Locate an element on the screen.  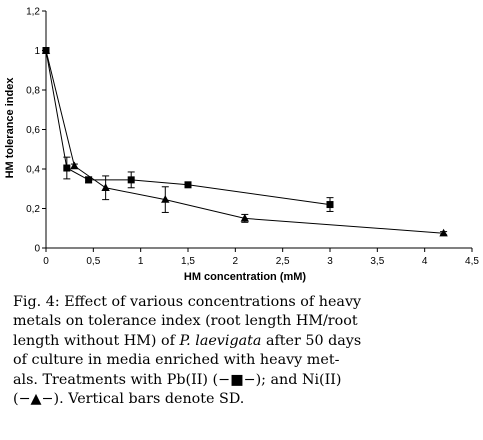
x-tick-label: 2,5 is located at coordinates (283, 261).